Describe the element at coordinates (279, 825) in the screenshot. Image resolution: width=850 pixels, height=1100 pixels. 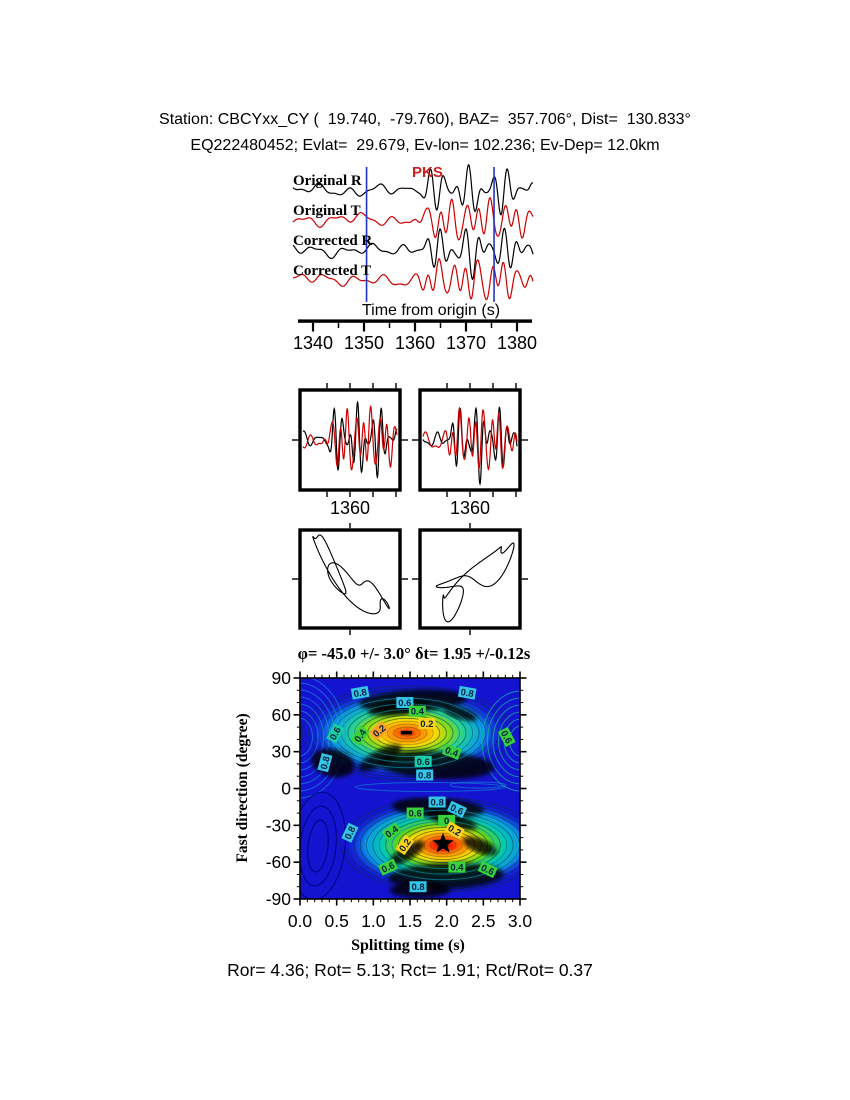
I see `surface-y-tick-label: -30` at that location.